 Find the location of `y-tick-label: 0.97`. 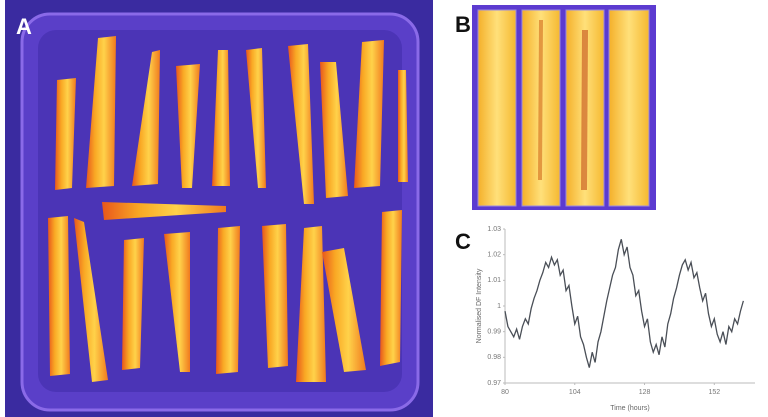

y-tick-label: 0.97 is located at coordinates (494, 383).